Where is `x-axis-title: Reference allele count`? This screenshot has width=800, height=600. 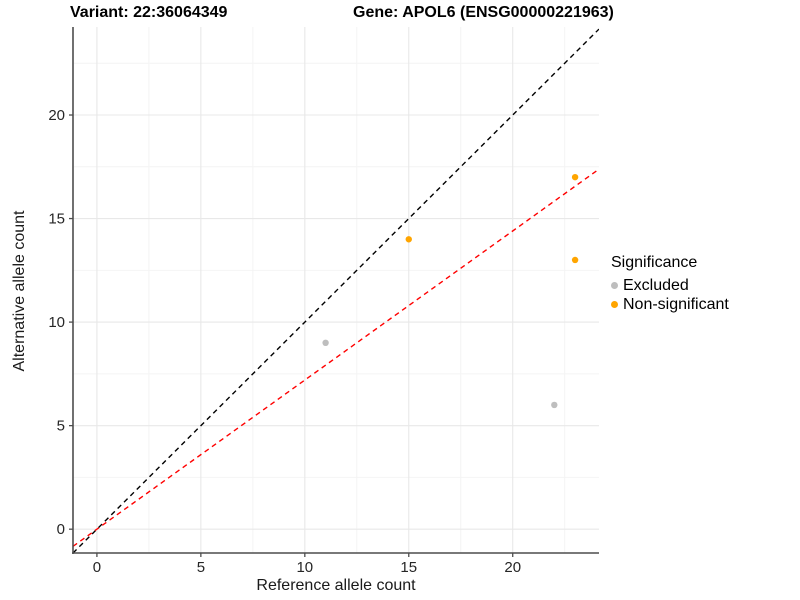 x-axis-title: Reference allele count is located at coordinates (336, 585).